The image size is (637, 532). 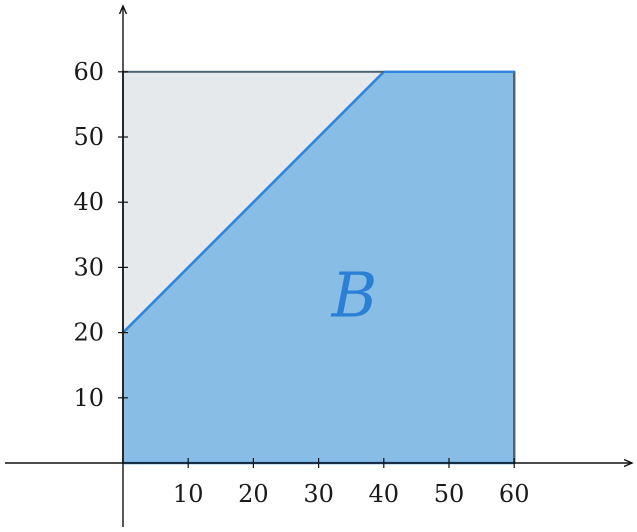 I want to click on y-tick-label: 40, so click(x=88, y=202).